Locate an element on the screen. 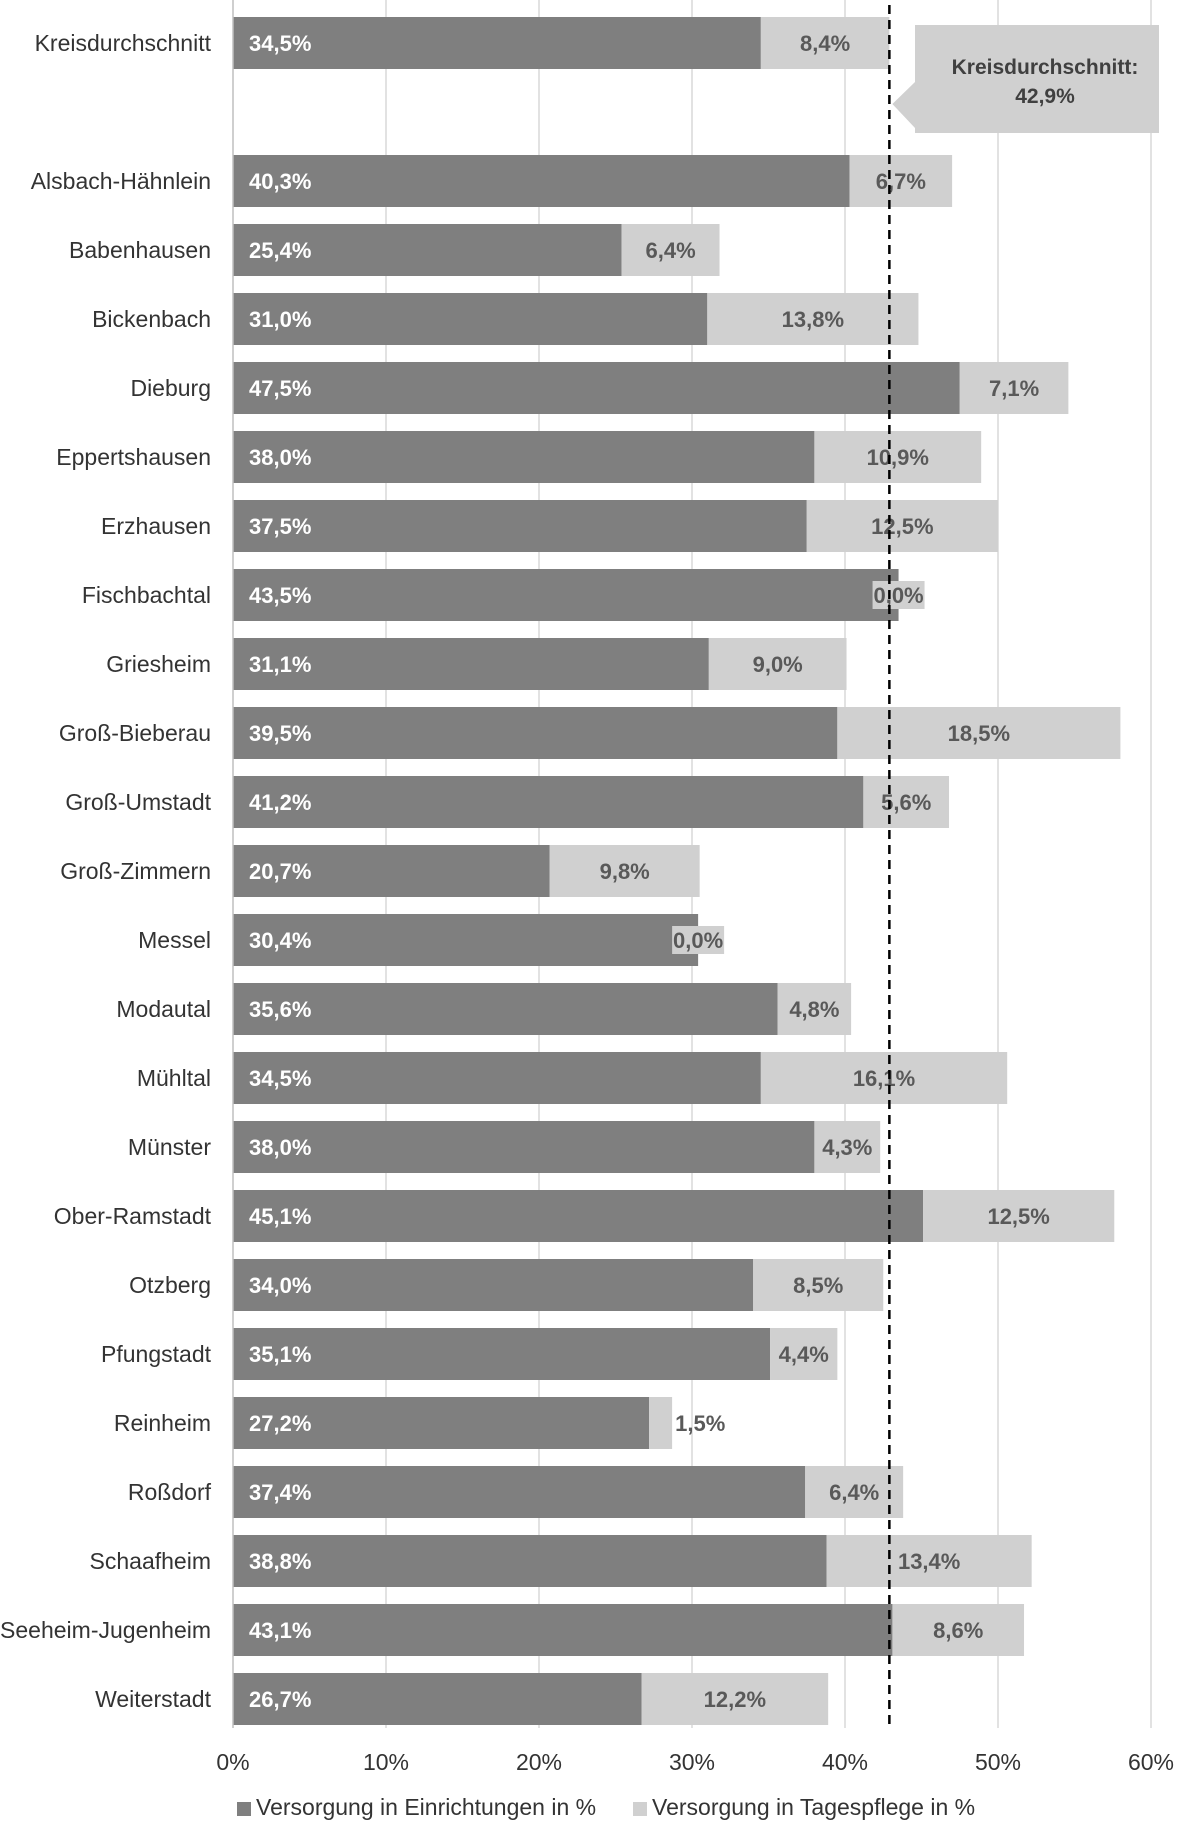 This screenshot has height=1831, width=1184. data-label-bg-messel is located at coordinates (698, 940).